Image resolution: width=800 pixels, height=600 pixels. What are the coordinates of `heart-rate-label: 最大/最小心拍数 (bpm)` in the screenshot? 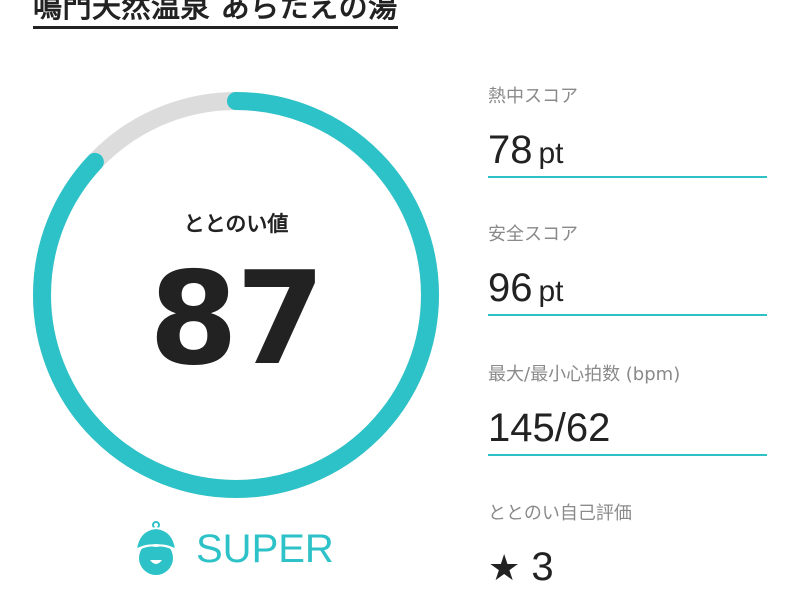 It's located at (584, 374).